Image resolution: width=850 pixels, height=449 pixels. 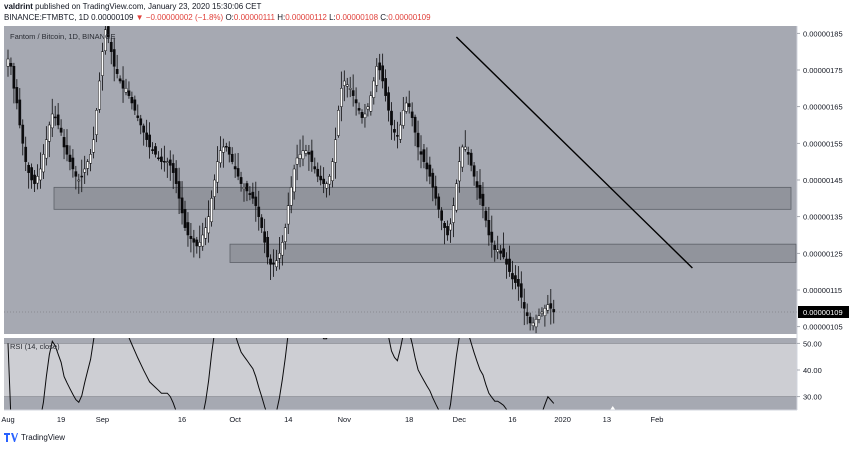 What do you see at coordinates (46, 17) in the screenshot?
I see `symbol-label: BINANCE:FTMBTC, 1D` at bounding box center [46, 17].